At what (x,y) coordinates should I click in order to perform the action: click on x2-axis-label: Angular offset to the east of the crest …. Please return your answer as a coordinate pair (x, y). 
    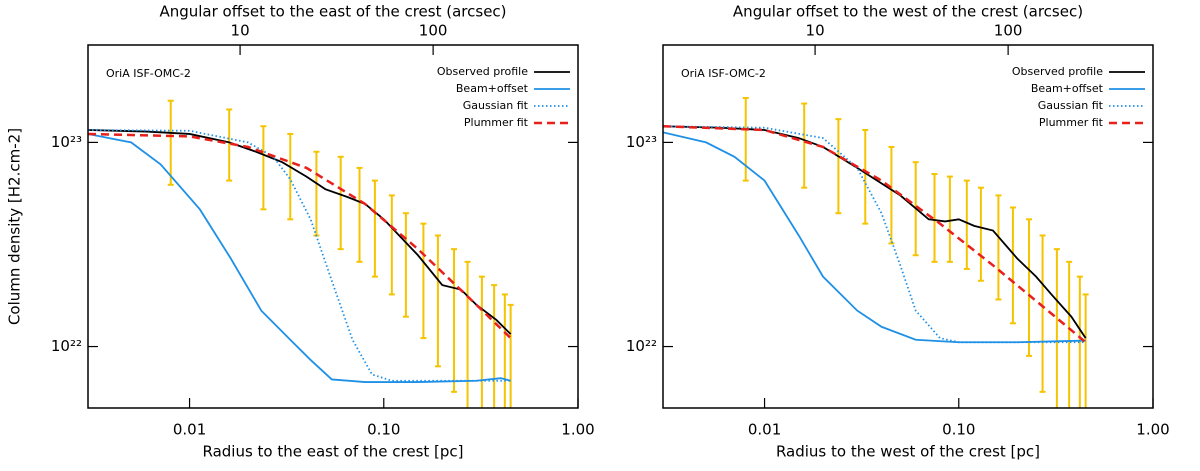
    Looking at the image, I should click on (332, 12).